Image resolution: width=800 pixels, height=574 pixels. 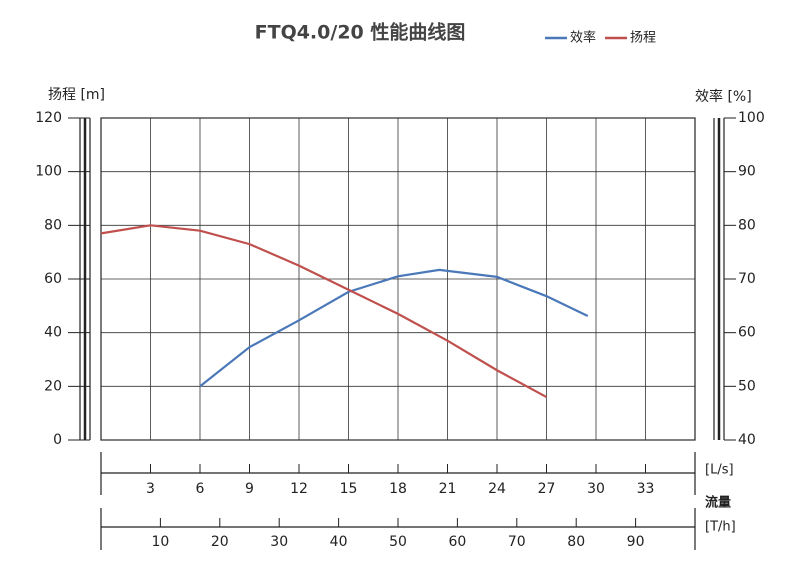 What do you see at coordinates (398, 489) in the screenshot?
I see `x-tick-label: 18` at bounding box center [398, 489].